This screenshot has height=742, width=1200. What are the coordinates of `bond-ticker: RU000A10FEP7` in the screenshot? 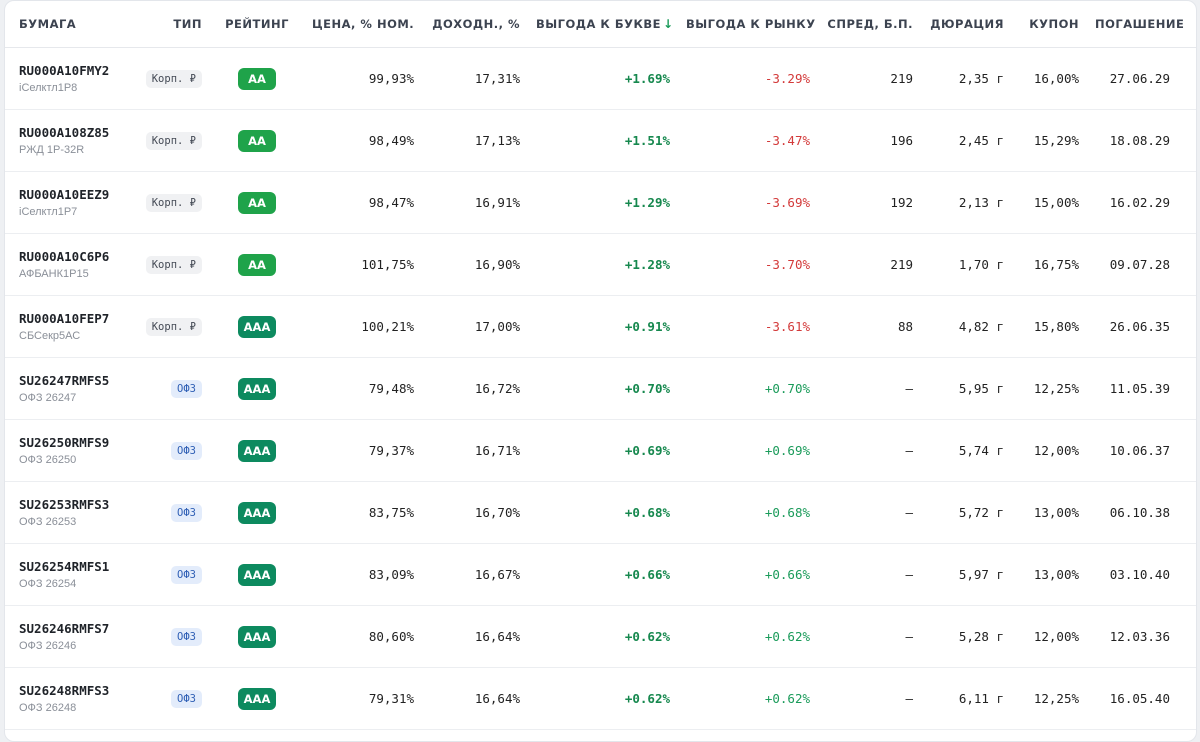 It's located at (64, 318).